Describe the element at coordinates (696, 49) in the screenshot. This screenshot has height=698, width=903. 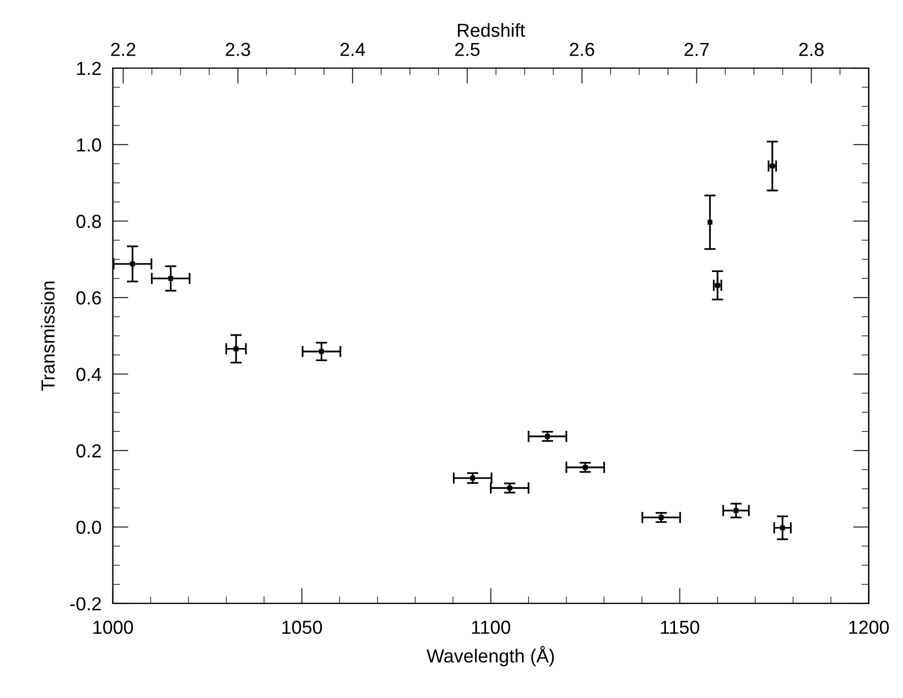
I see `x2-tick-label: 2.7` at that location.